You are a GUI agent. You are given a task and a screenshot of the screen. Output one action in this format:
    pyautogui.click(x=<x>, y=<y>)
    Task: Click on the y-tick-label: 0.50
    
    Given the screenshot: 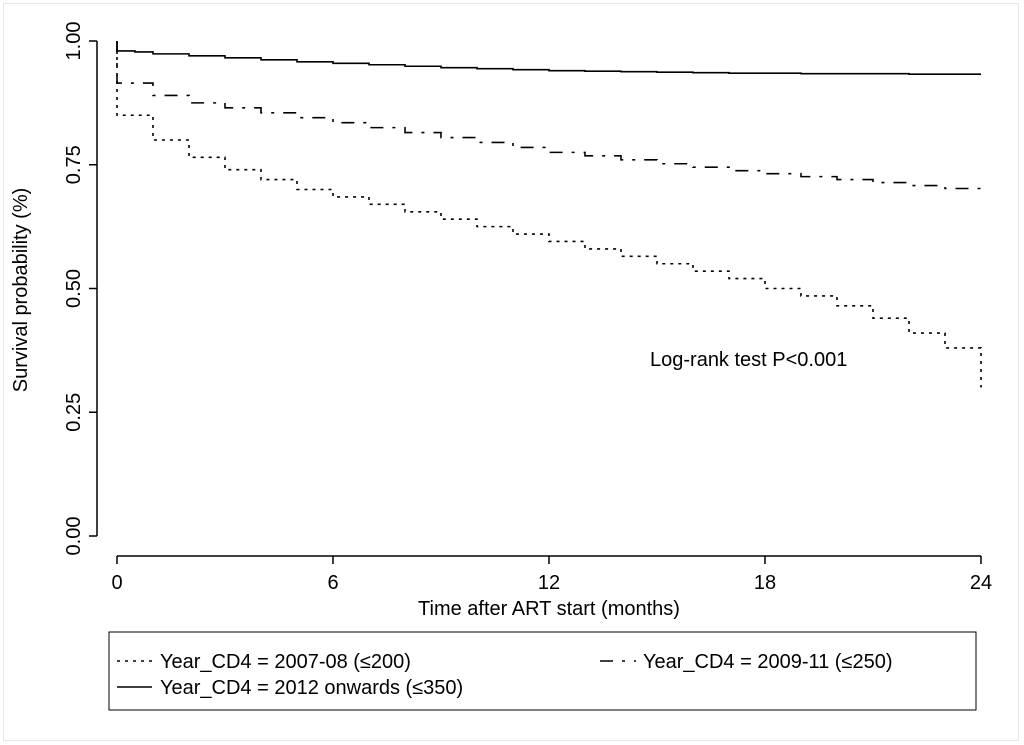 What is the action you would take?
    pyautogui.click(x=74, y=288)
    